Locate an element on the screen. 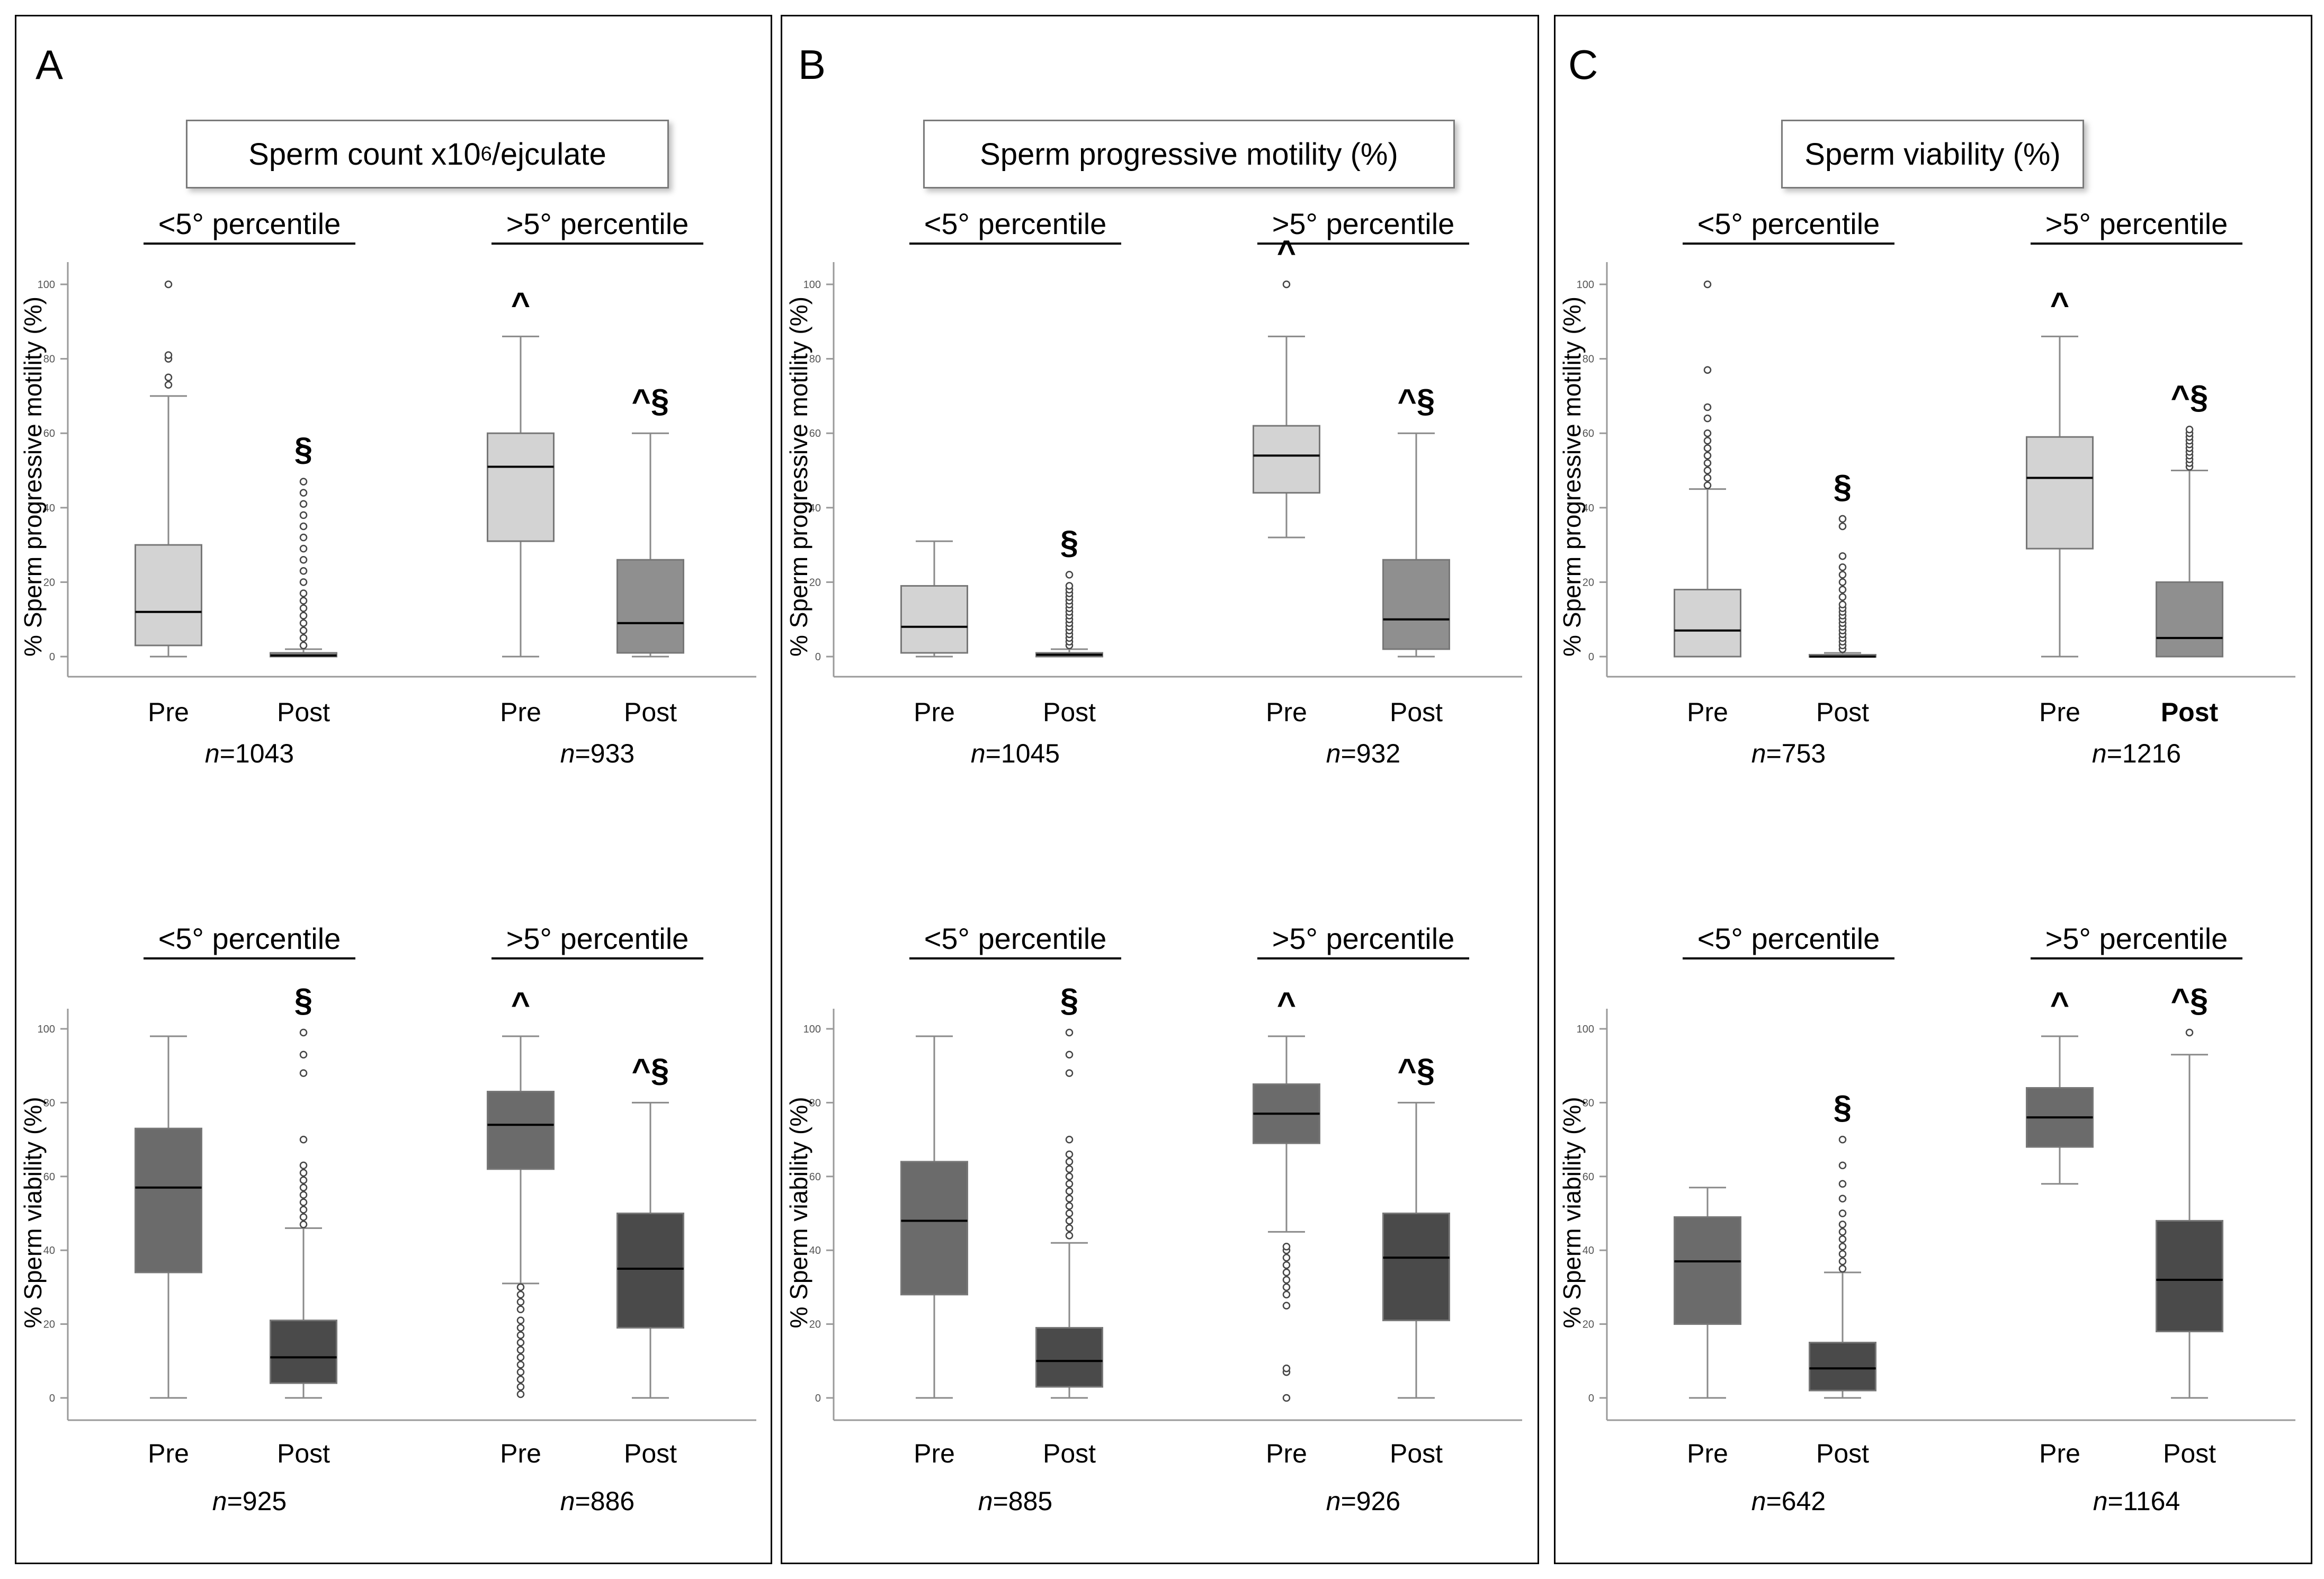 This screenshot has width=2324, height=1579. panel-letter: A is located at coordinates (49, 65).